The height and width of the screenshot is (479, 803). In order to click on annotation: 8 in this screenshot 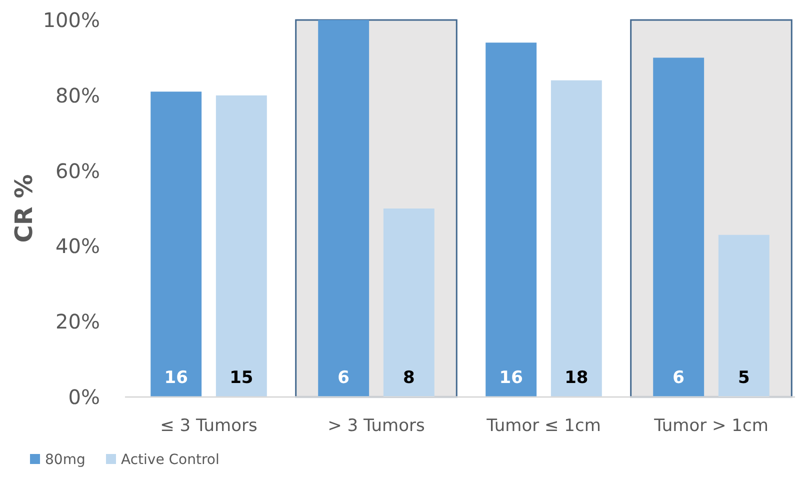, I will do `click(408, 378)`.